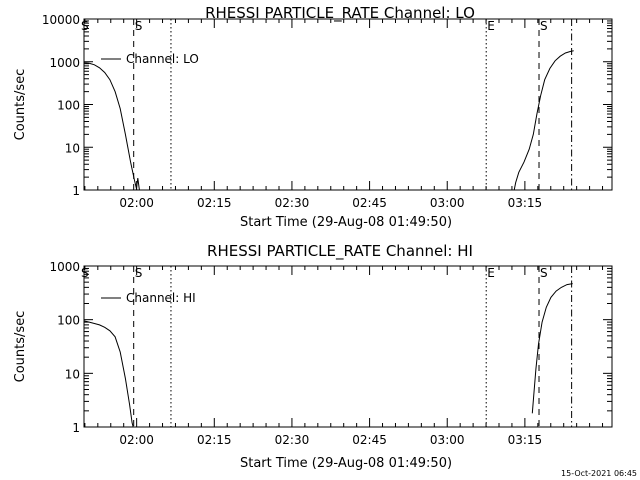  What do you see at coordinates (340, 13) in the screenshot?
I see `chart-title: RHESSI PARTICLE_RATE Channel: LO` at bounding box center [340, 13].